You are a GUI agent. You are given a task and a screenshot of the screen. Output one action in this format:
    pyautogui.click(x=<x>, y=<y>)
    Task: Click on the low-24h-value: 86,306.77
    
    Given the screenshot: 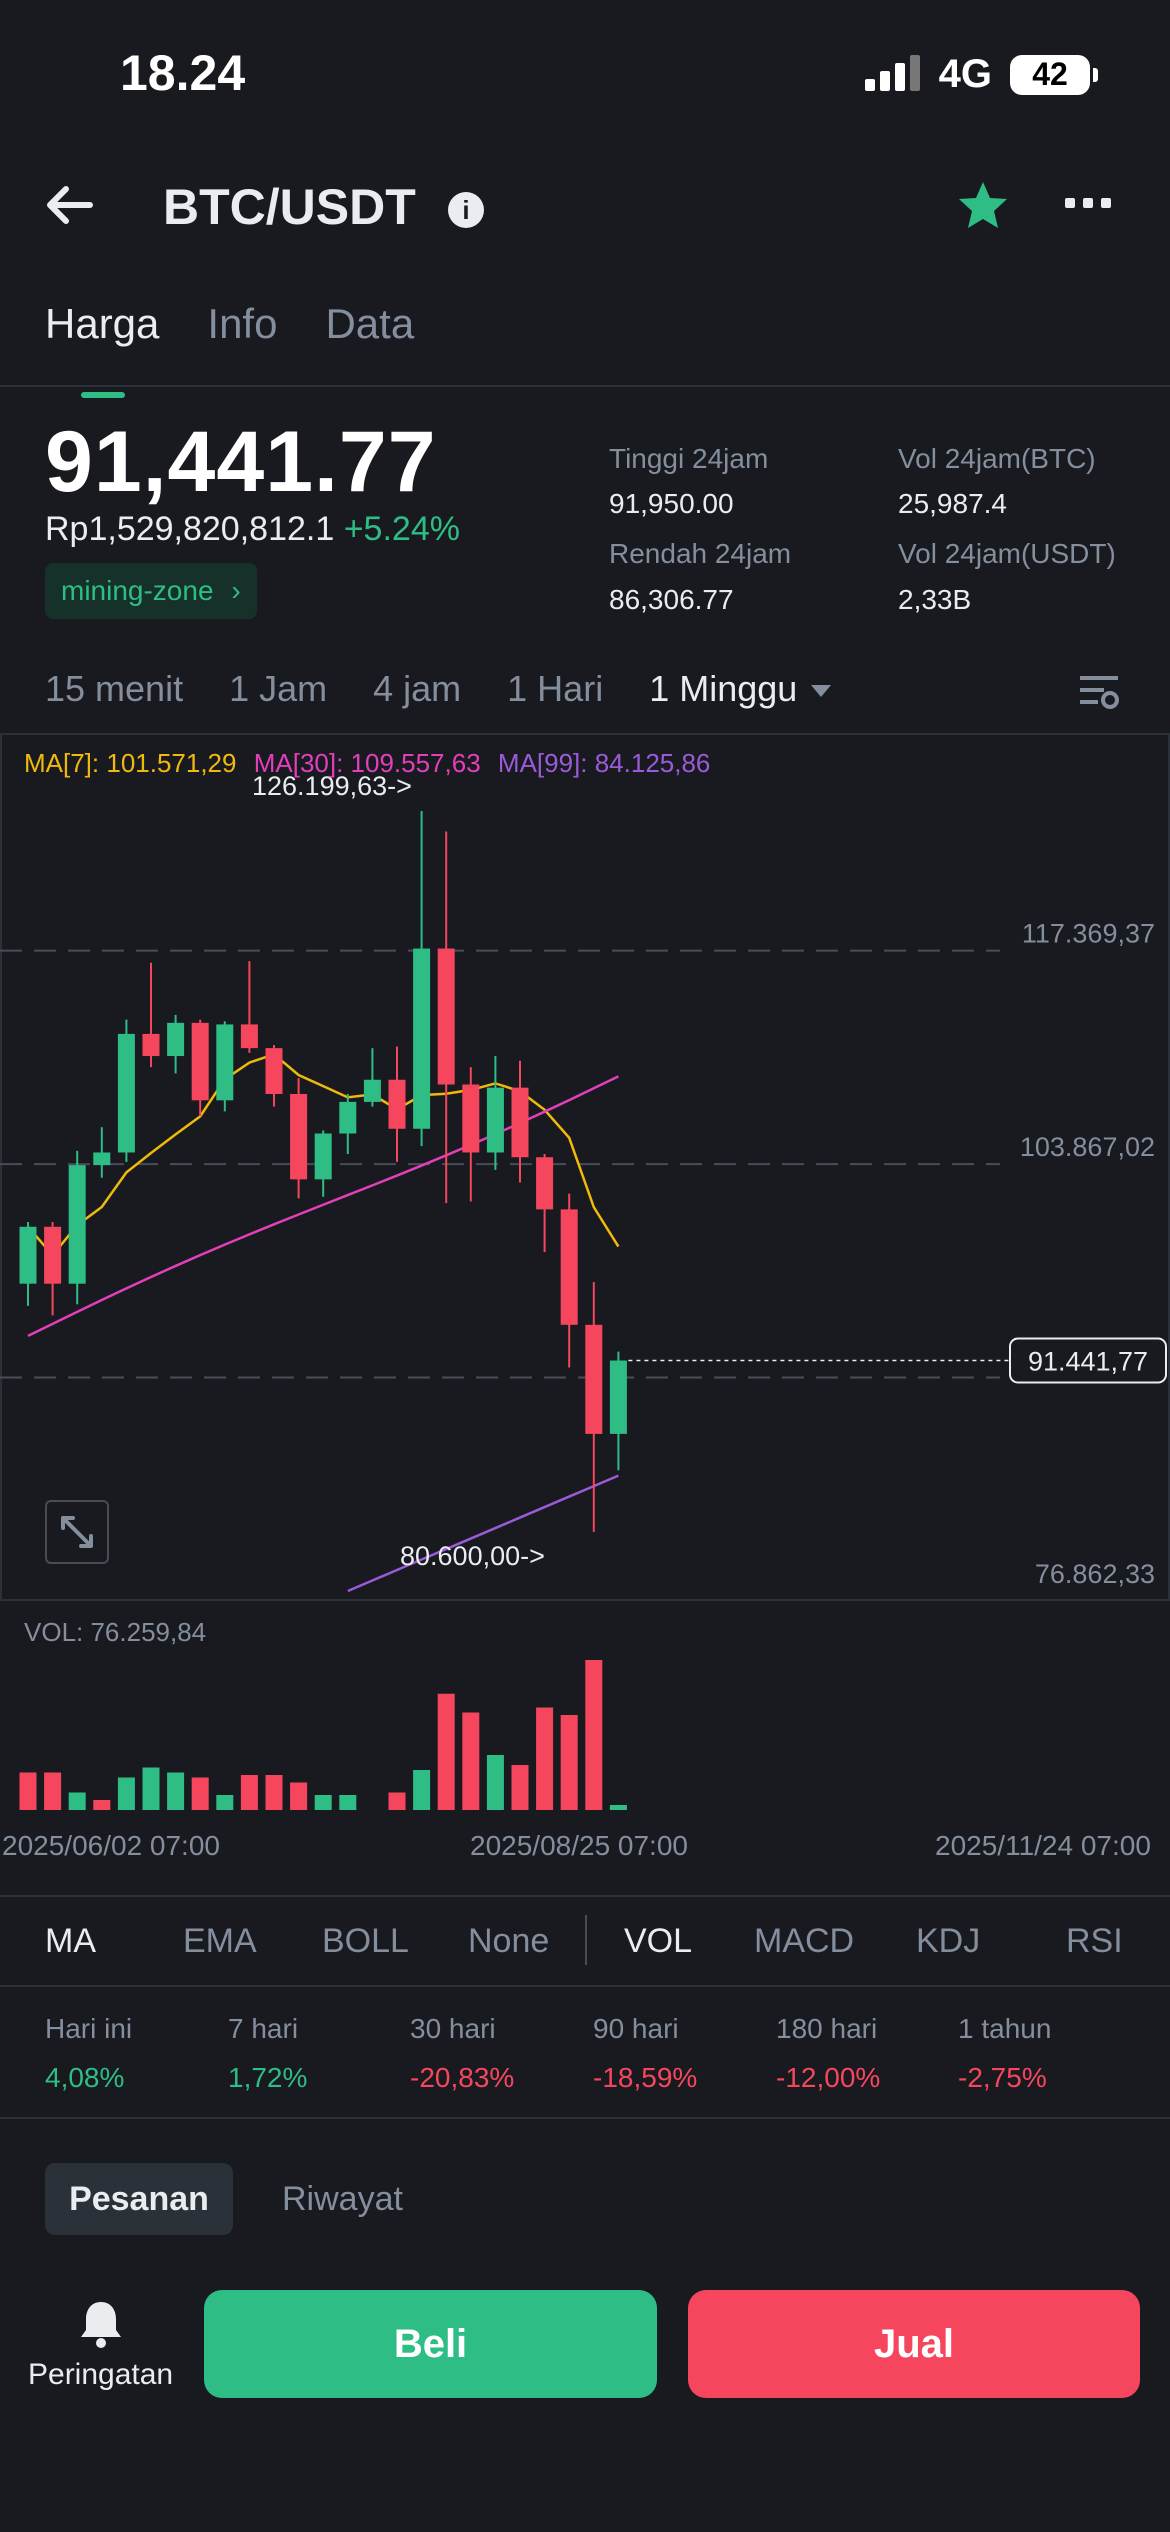 What is the action you would take?
    pyautogui.click(x=671, y=599)
    